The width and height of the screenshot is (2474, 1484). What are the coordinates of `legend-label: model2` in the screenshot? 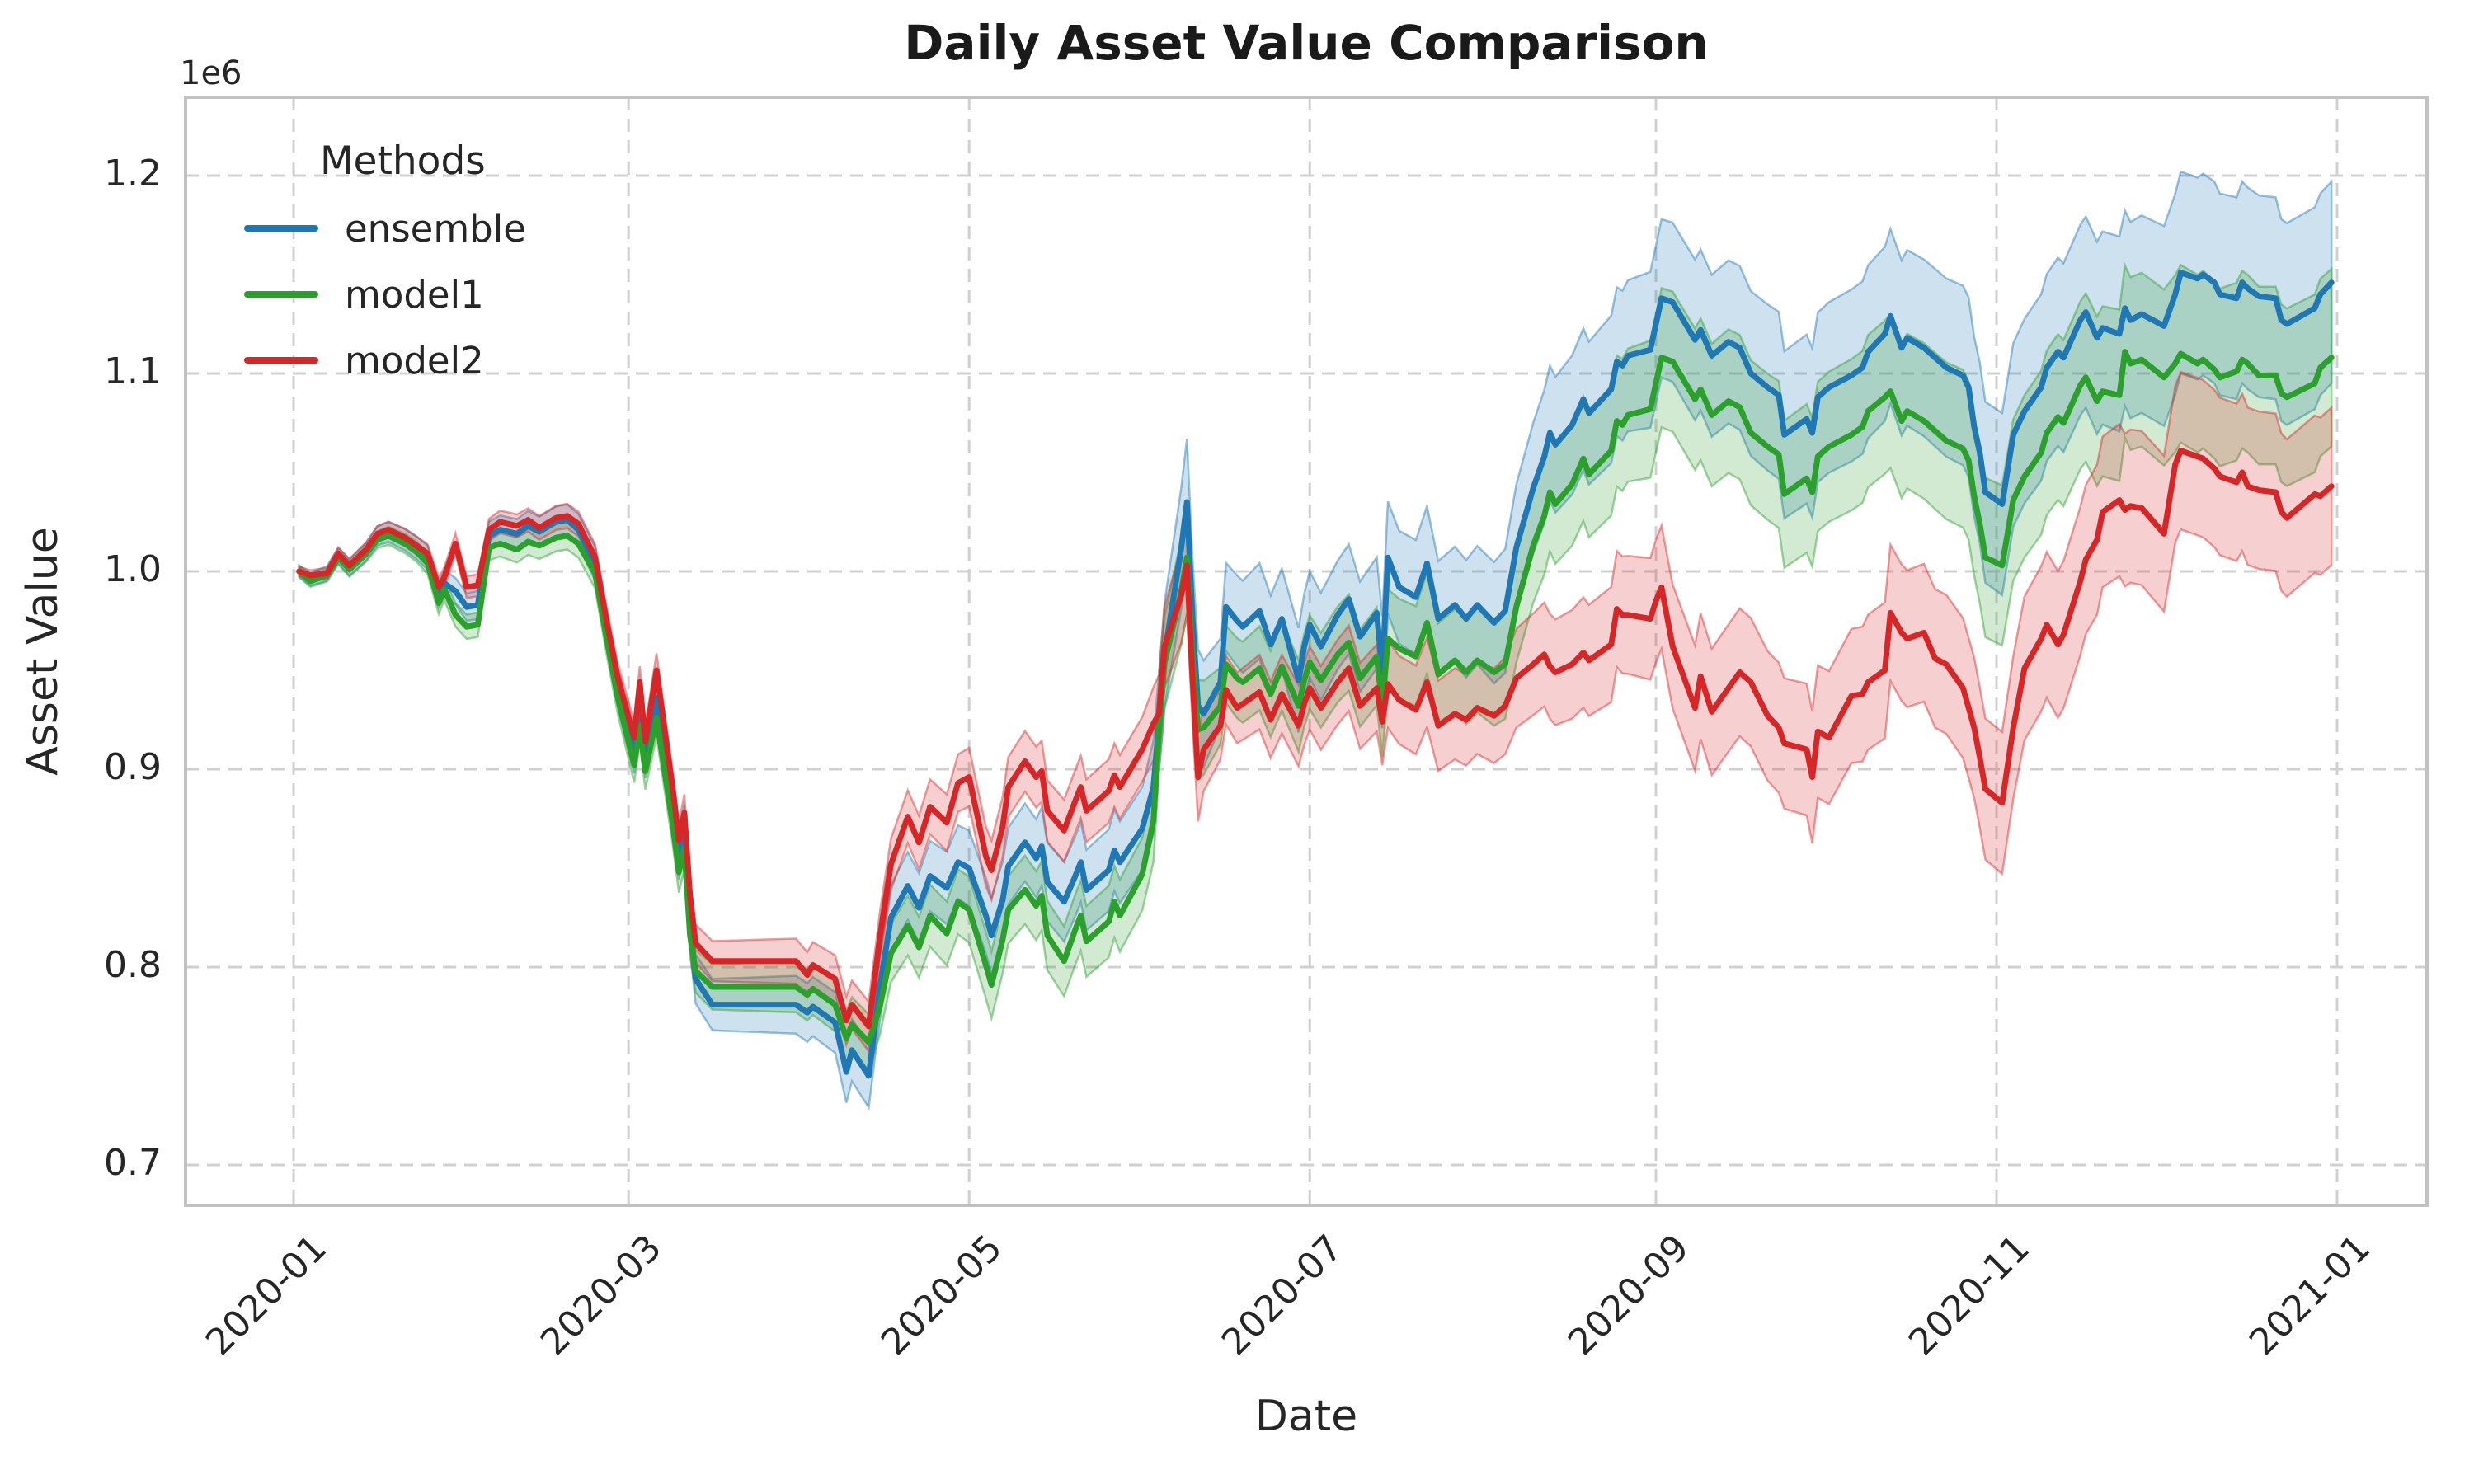 It's located at (414, 360).